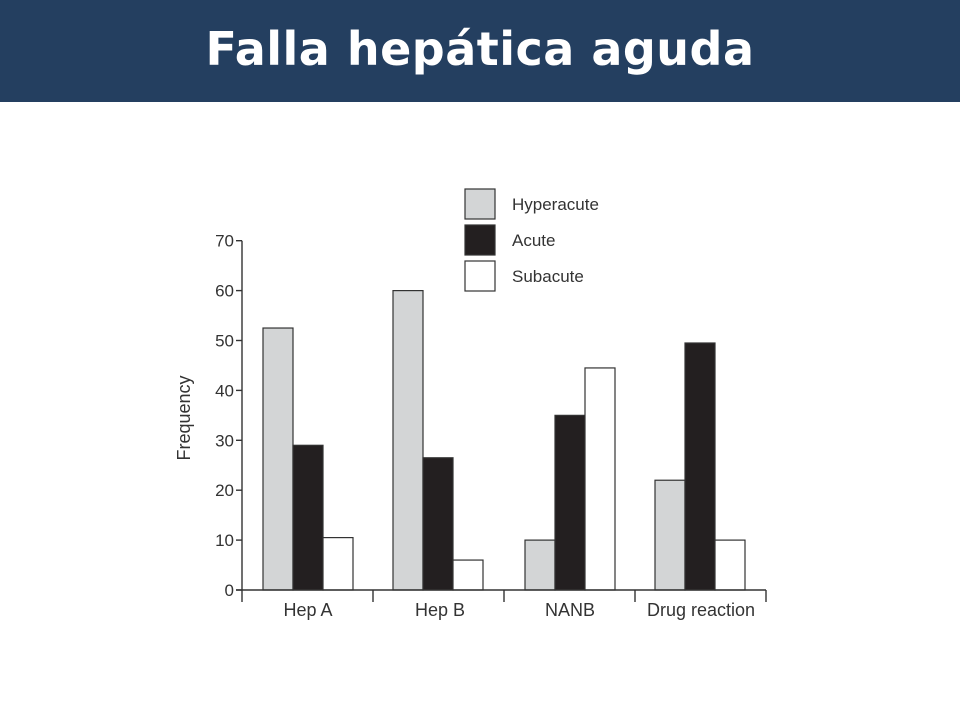 The image size is (960, 720). Describe the element at coordinates (308, 517) in the screenshot. I see `bar-acute-hep-a` at that location.